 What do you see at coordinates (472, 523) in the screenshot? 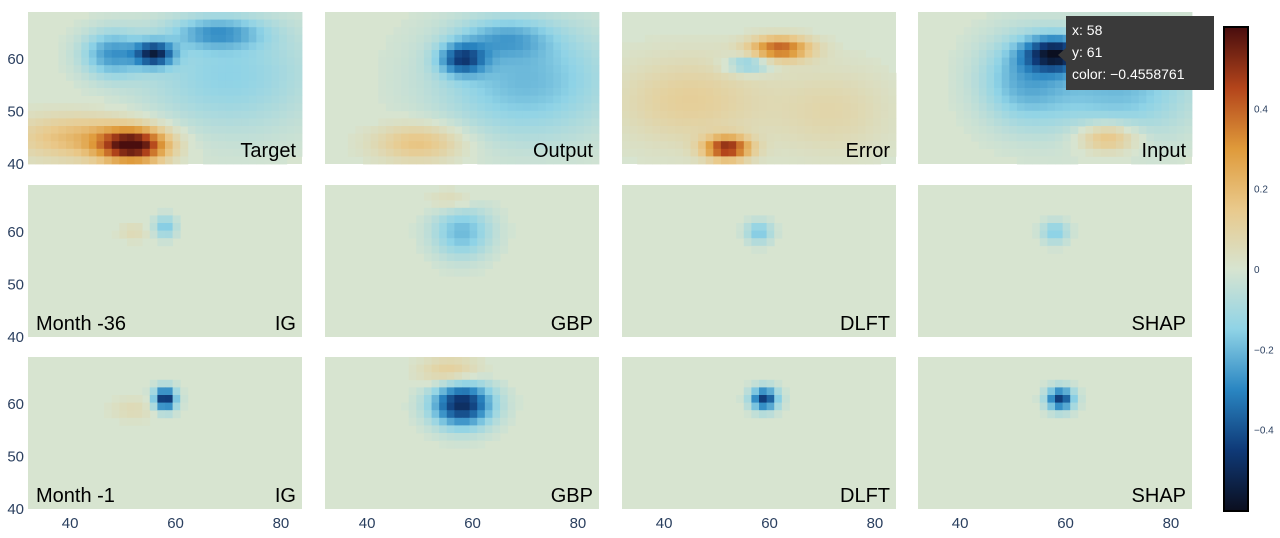
I see `x-tick-label: 60` at bounding box center [472, 523].